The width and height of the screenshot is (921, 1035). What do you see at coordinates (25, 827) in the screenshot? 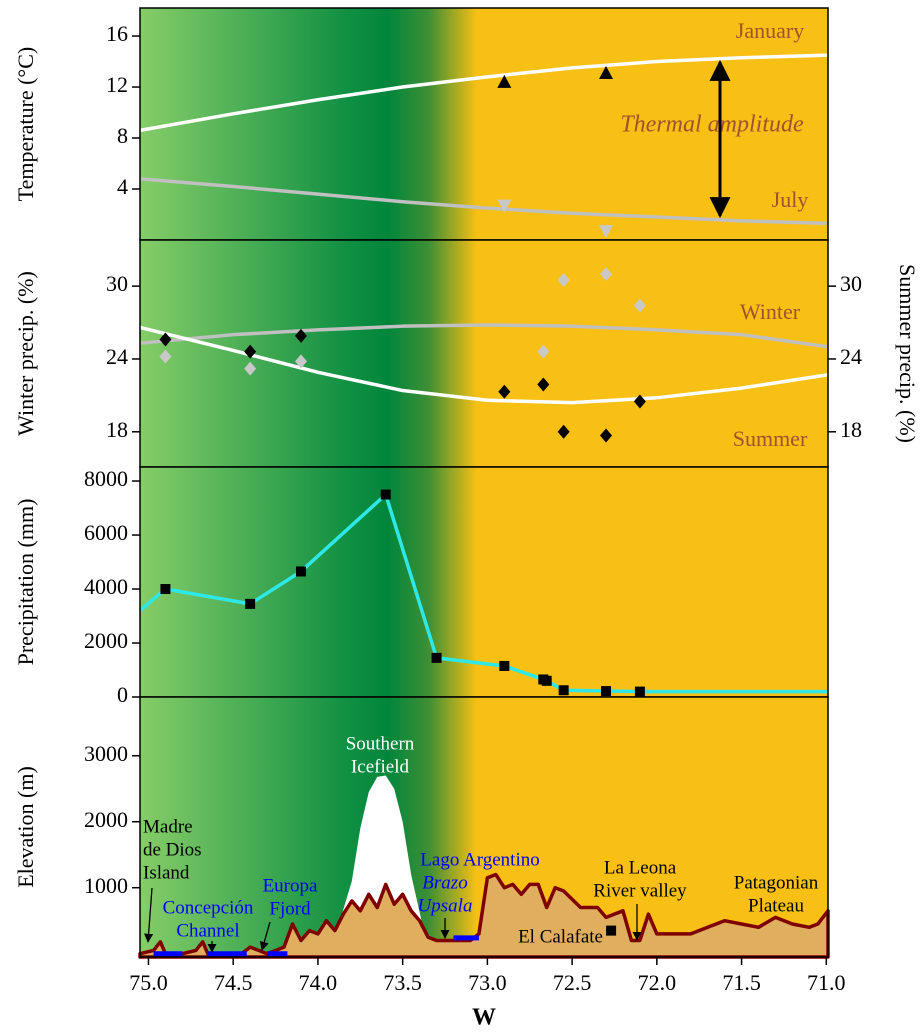
I see `y-axis-label: Elevation (m)` at bounding box center [25, 827].